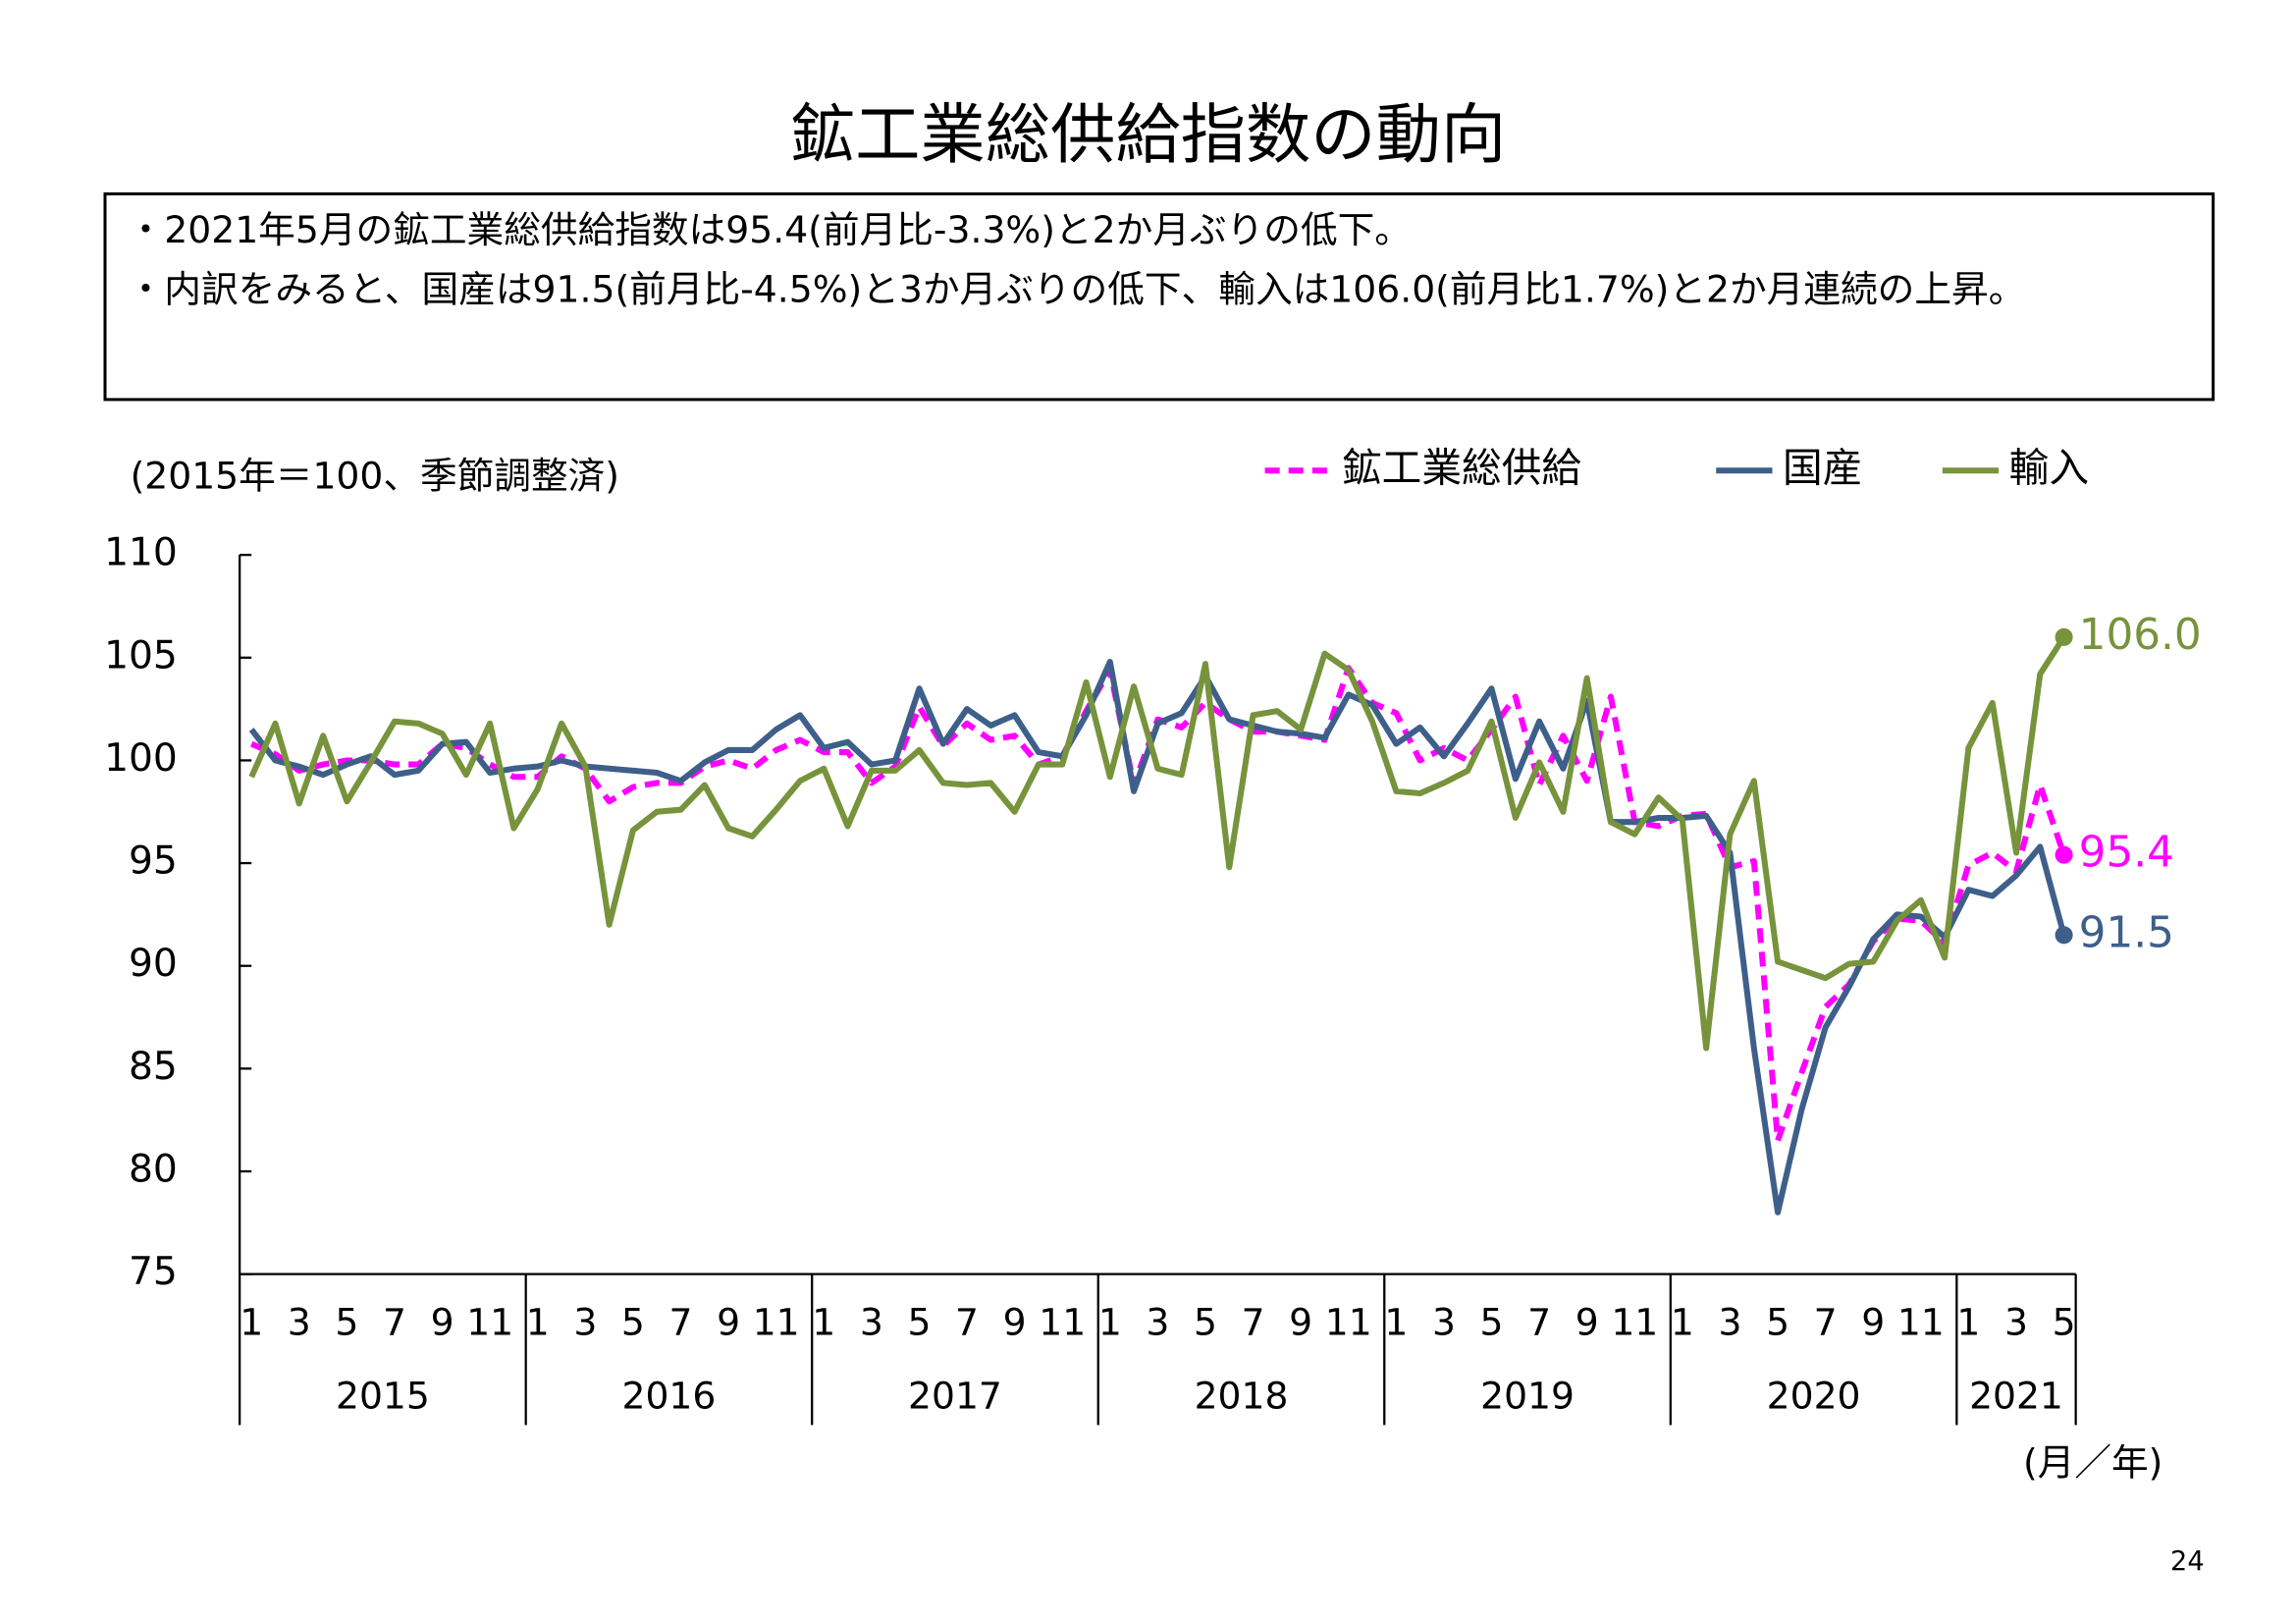 This screenshot has width=2296, height=1624. Describe the element at coordinates (141, 758) in the screenshot. I see `y-tick-label: 100` at that location.